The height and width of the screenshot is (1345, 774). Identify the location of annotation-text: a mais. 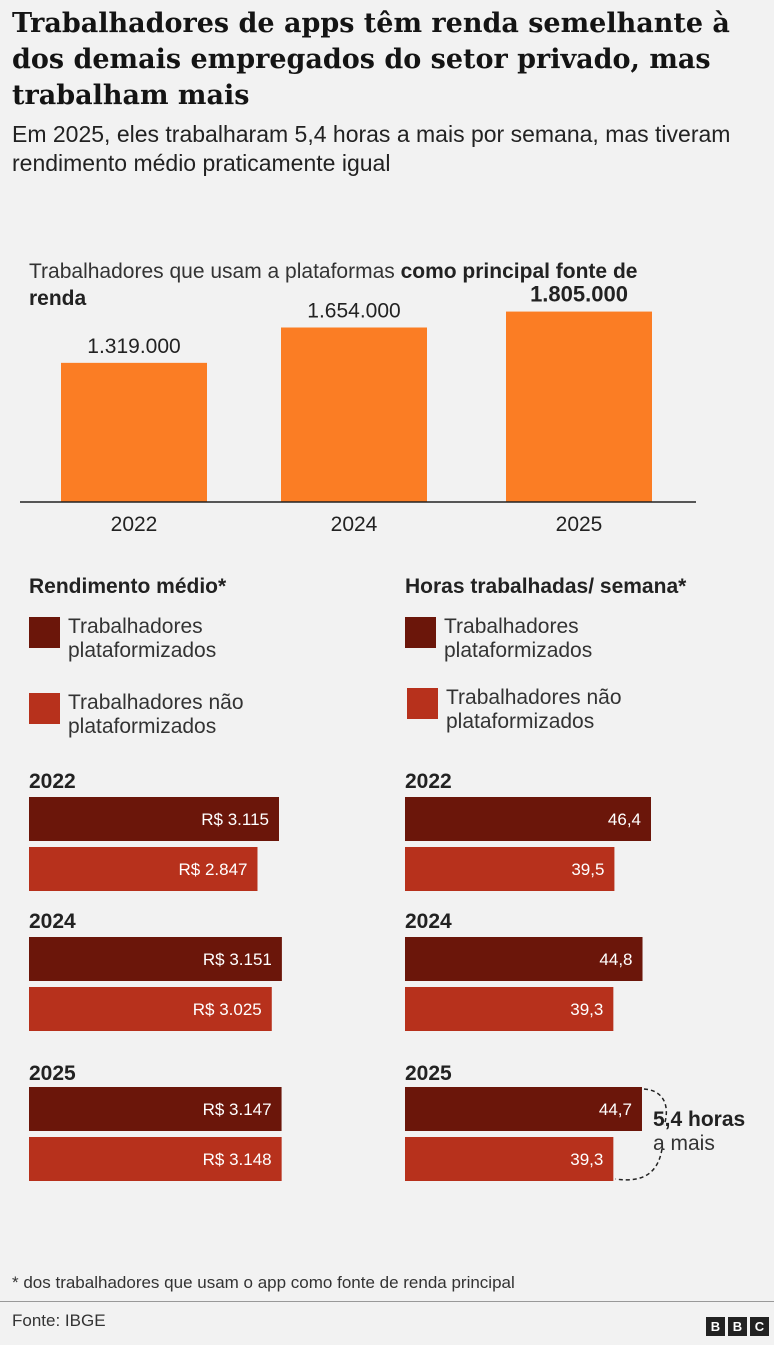
(684, 1143).